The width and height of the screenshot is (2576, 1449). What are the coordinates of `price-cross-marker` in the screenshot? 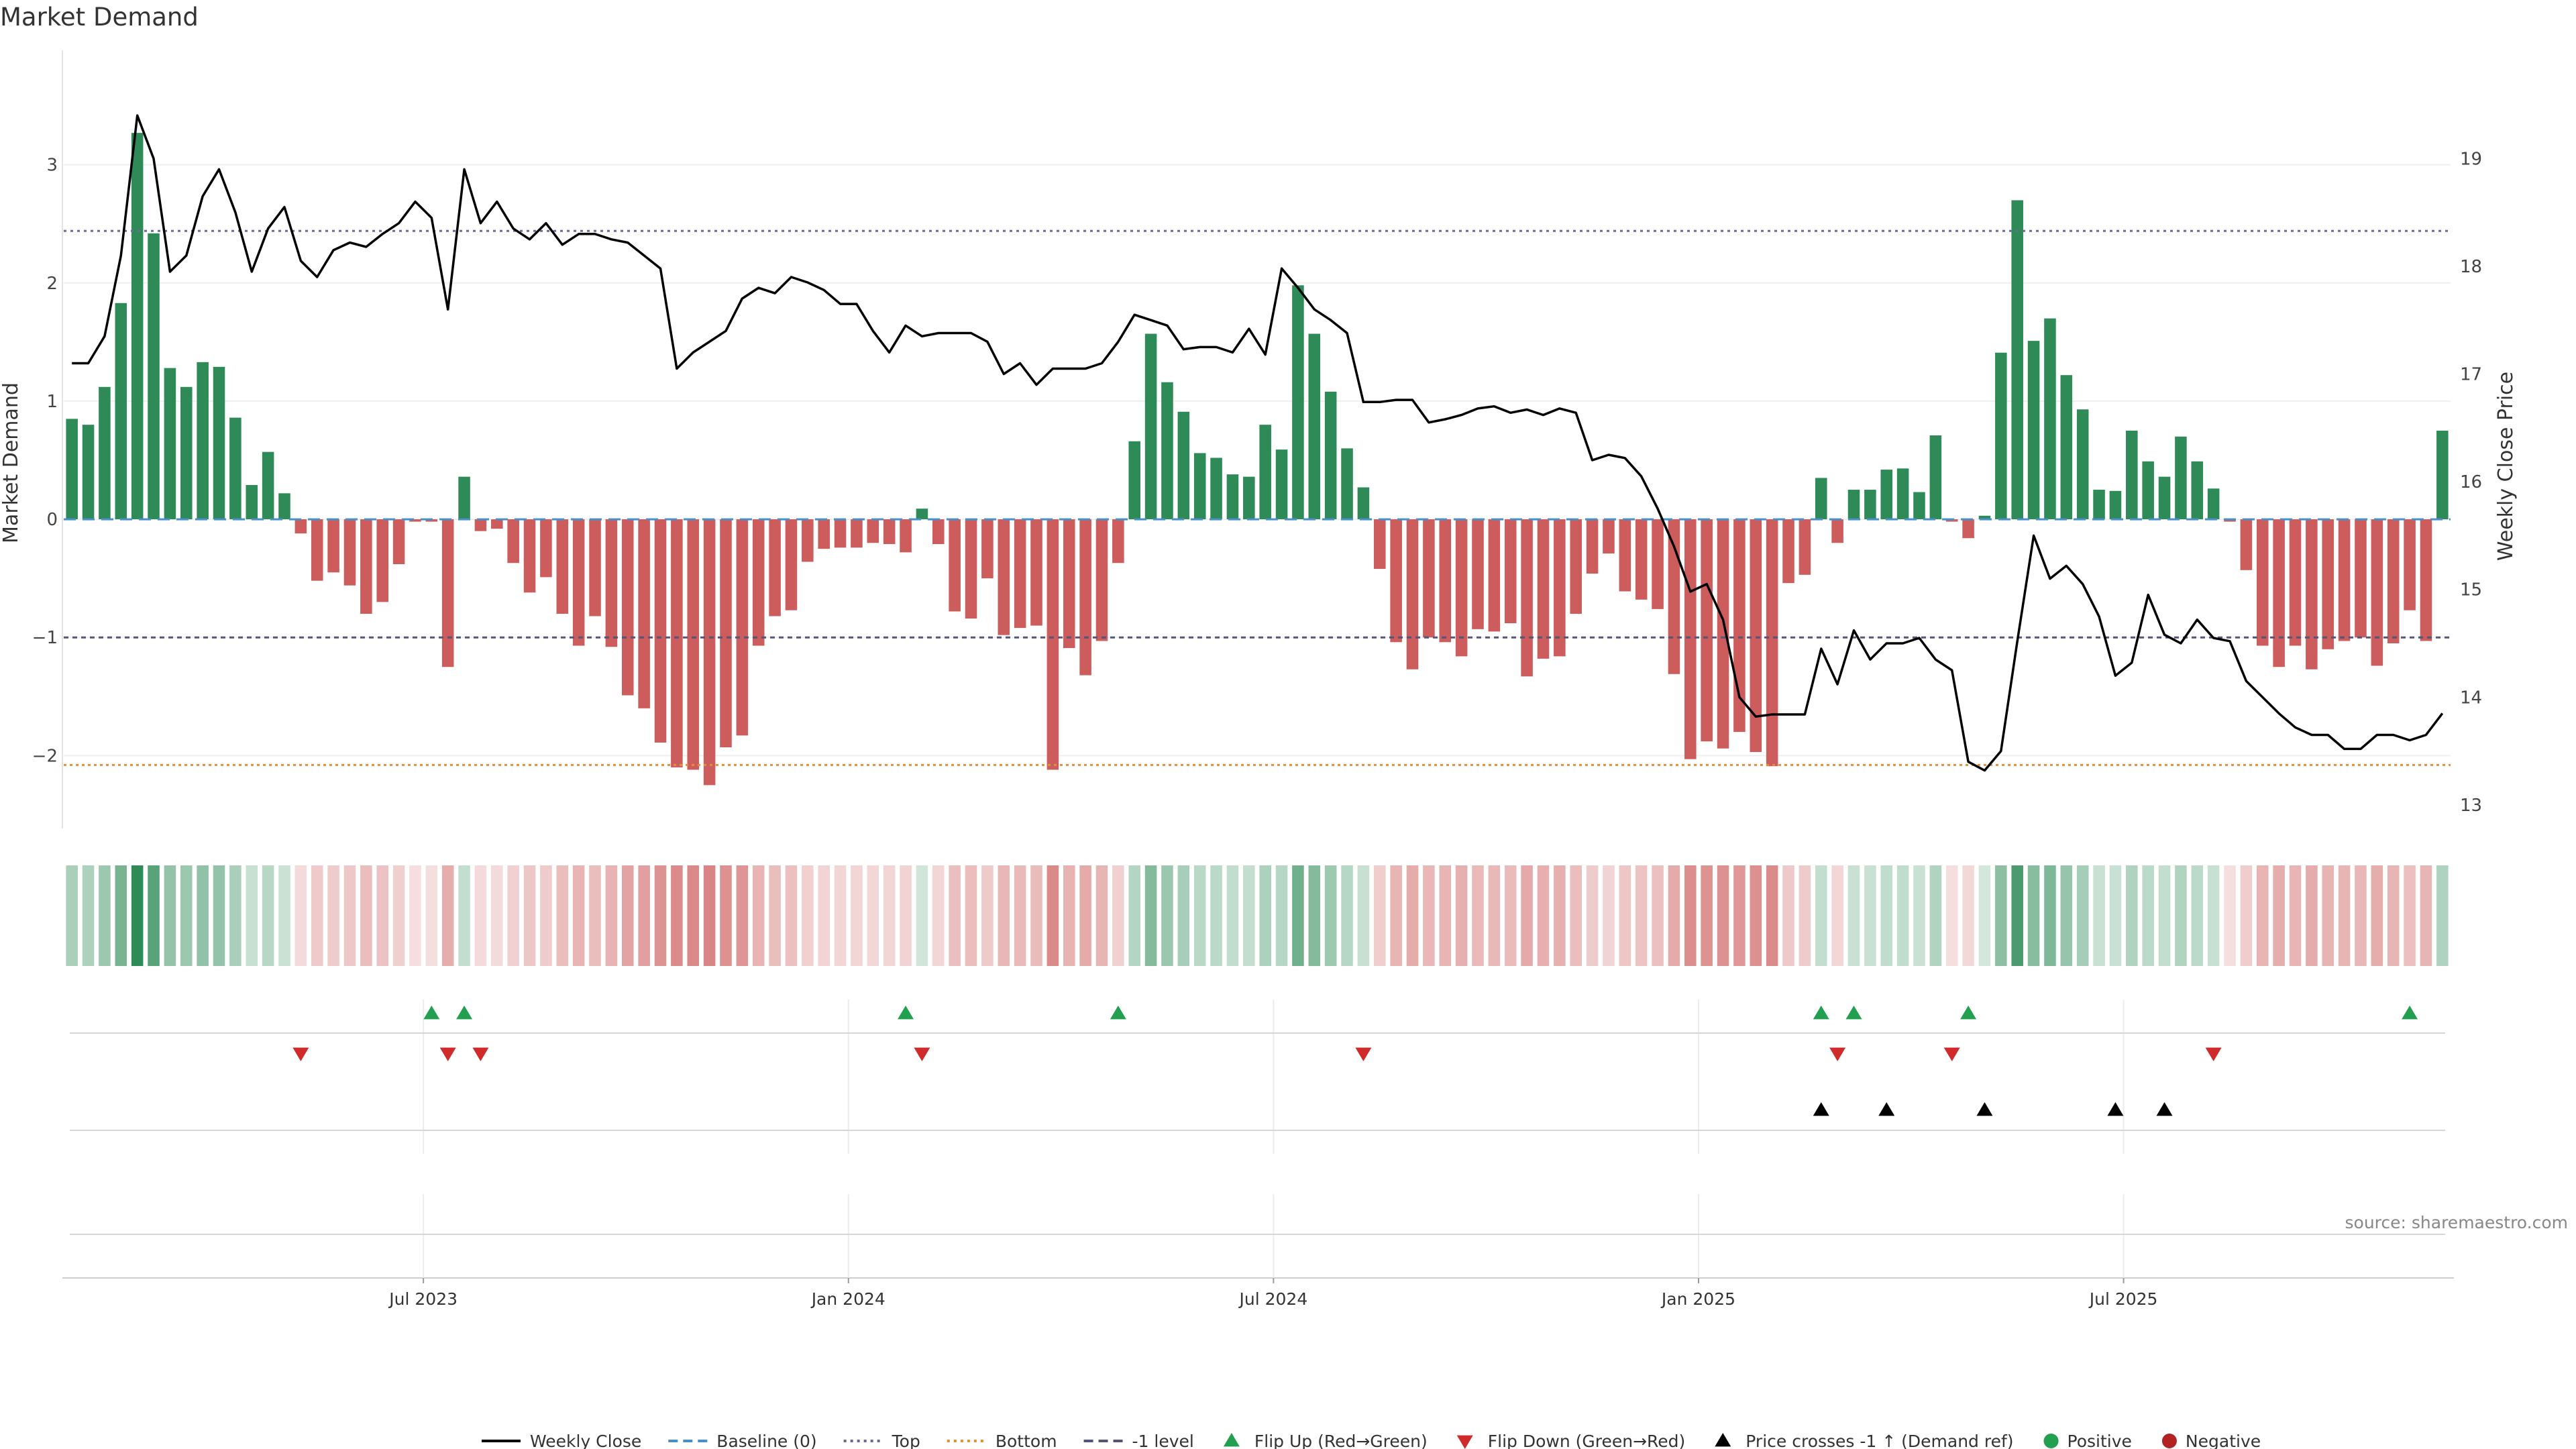 It's located at (2164, 1109).